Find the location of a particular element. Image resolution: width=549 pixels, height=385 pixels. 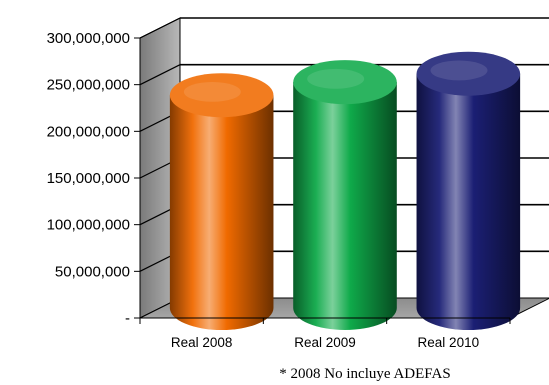

chart-footnote: * 2008 No incluye ADEFAS is located at coordinates (364, 374).